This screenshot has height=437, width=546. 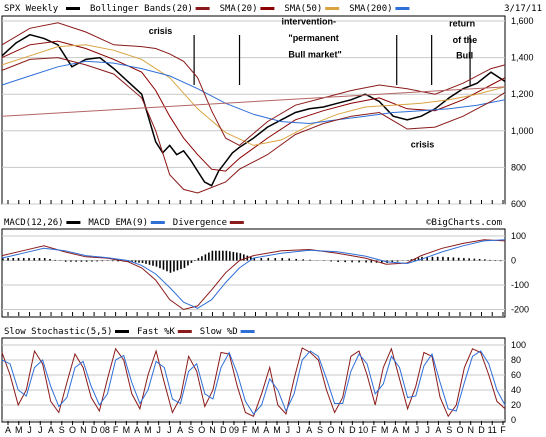 I want to click on legend-label: MACD EMA(9), so click(x=118, y=223).